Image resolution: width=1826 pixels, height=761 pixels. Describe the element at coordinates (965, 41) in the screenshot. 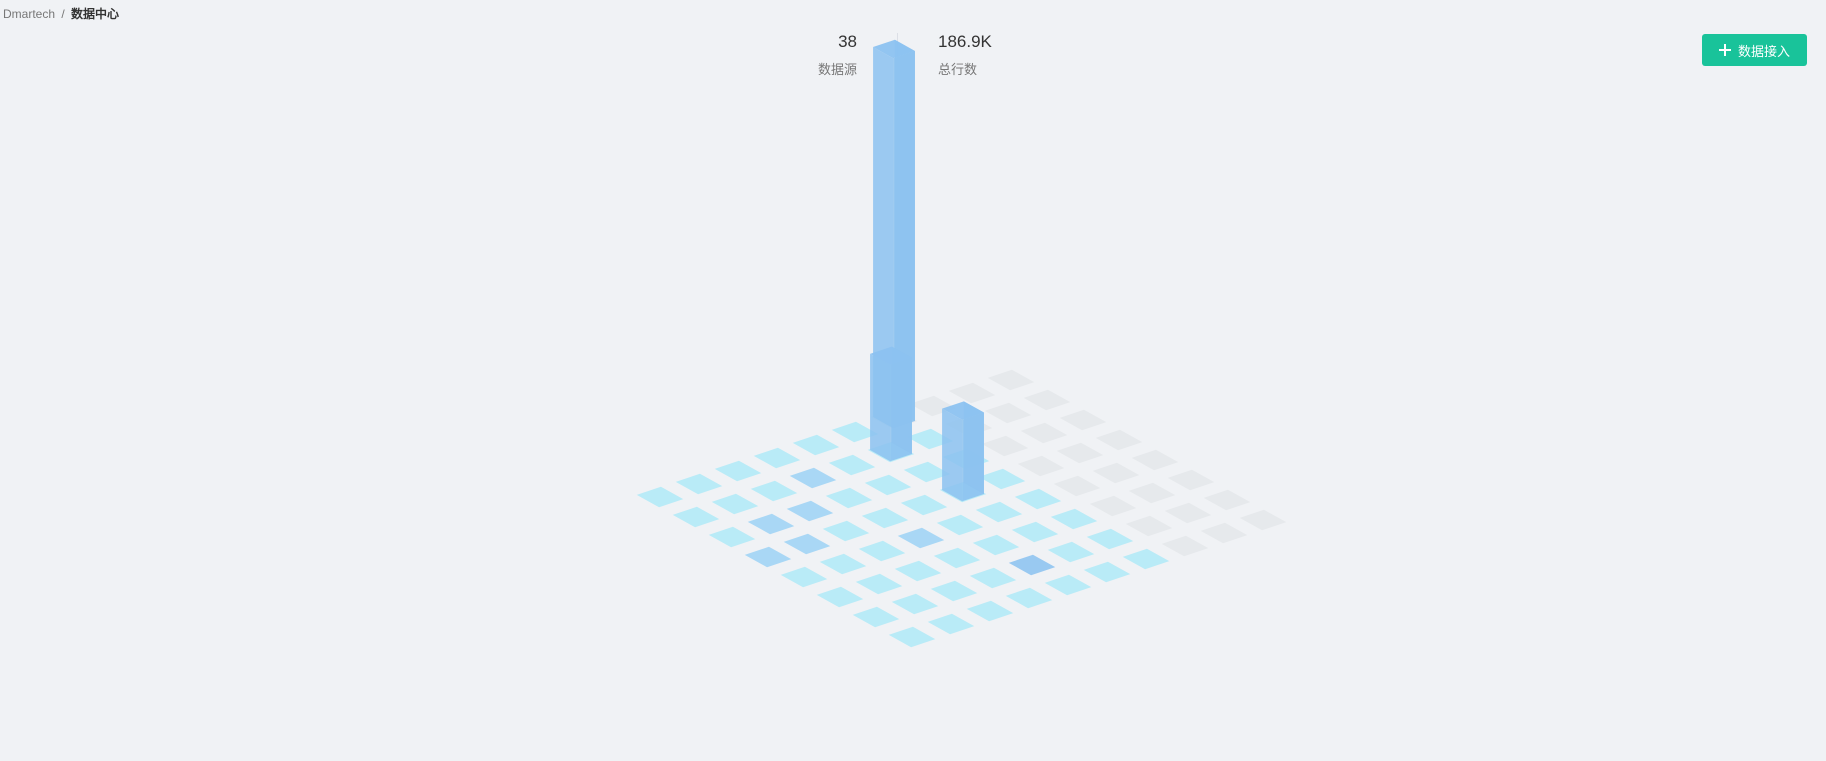

I see `total-rows-count: 186.9K` at that location.